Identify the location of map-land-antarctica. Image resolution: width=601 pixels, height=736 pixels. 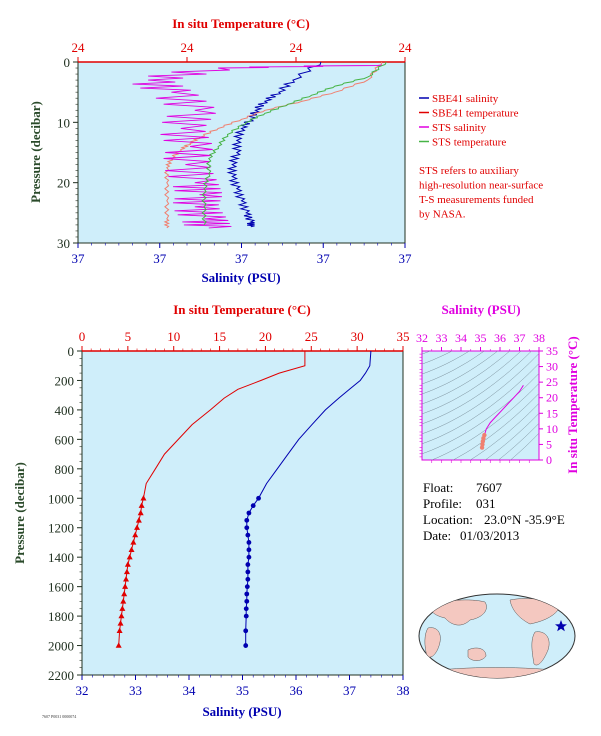
(497, 672).